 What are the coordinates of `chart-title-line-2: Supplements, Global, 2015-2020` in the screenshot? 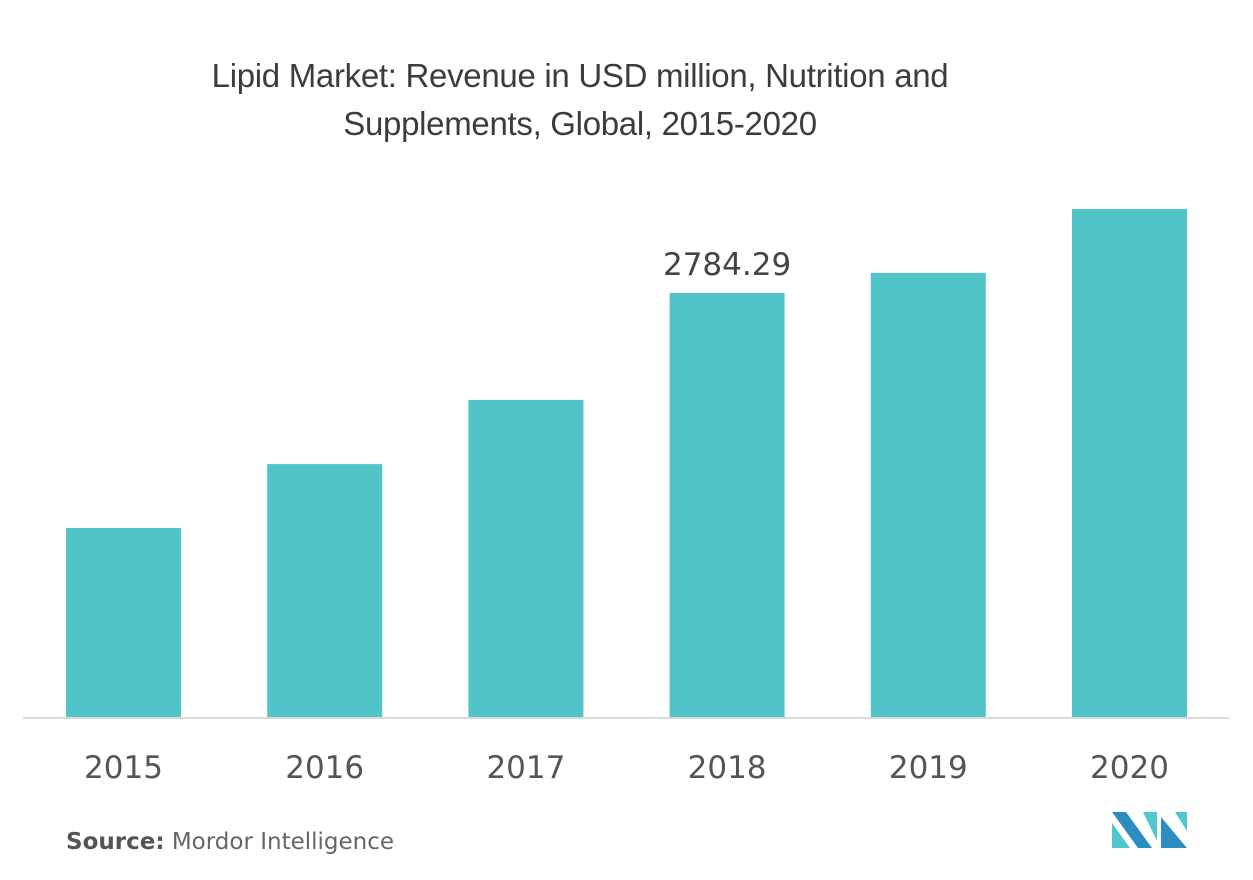 It's located at (580, 123).